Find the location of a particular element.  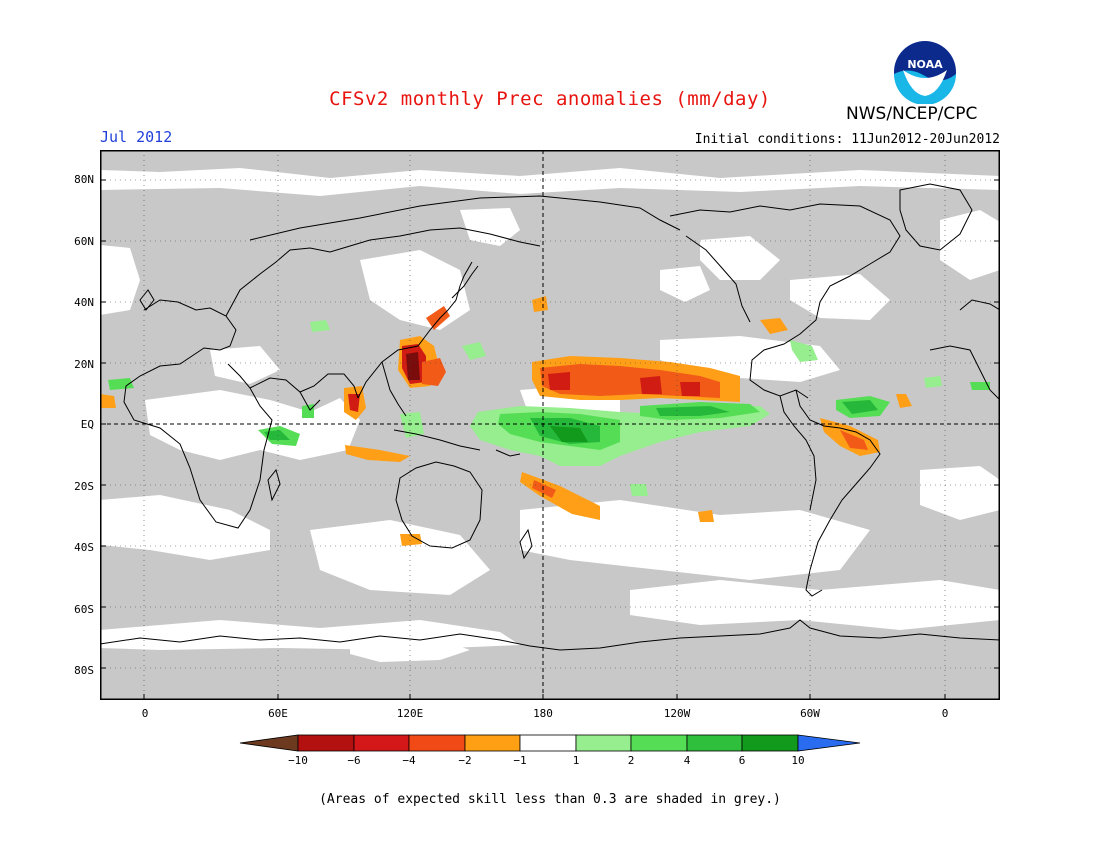

colorbar-label-4: 4 is located at coordinates (687, 760).